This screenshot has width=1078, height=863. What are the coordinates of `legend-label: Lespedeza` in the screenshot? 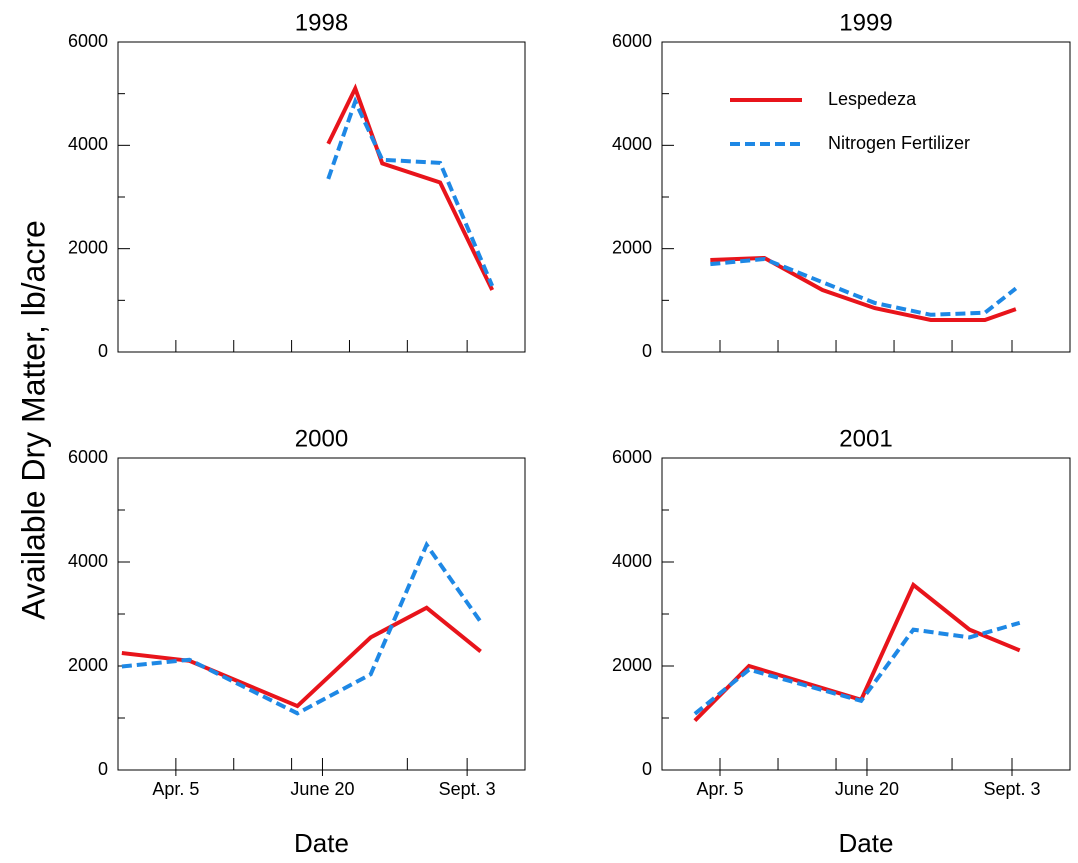 It's located at (872, 99).